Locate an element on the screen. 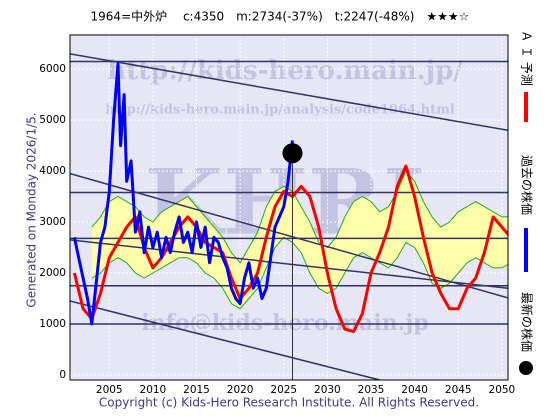  side-label: Generated on Monday 2026/1/5. is located at coordinates (32, 209).